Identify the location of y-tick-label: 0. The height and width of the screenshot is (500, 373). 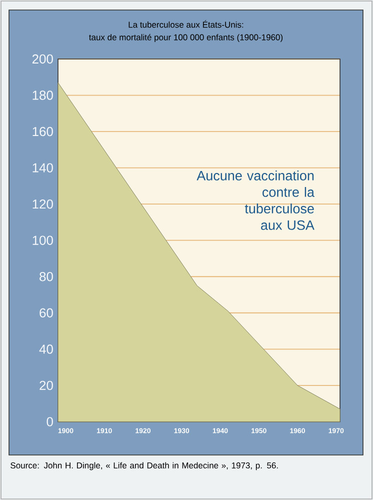
(49, 421).